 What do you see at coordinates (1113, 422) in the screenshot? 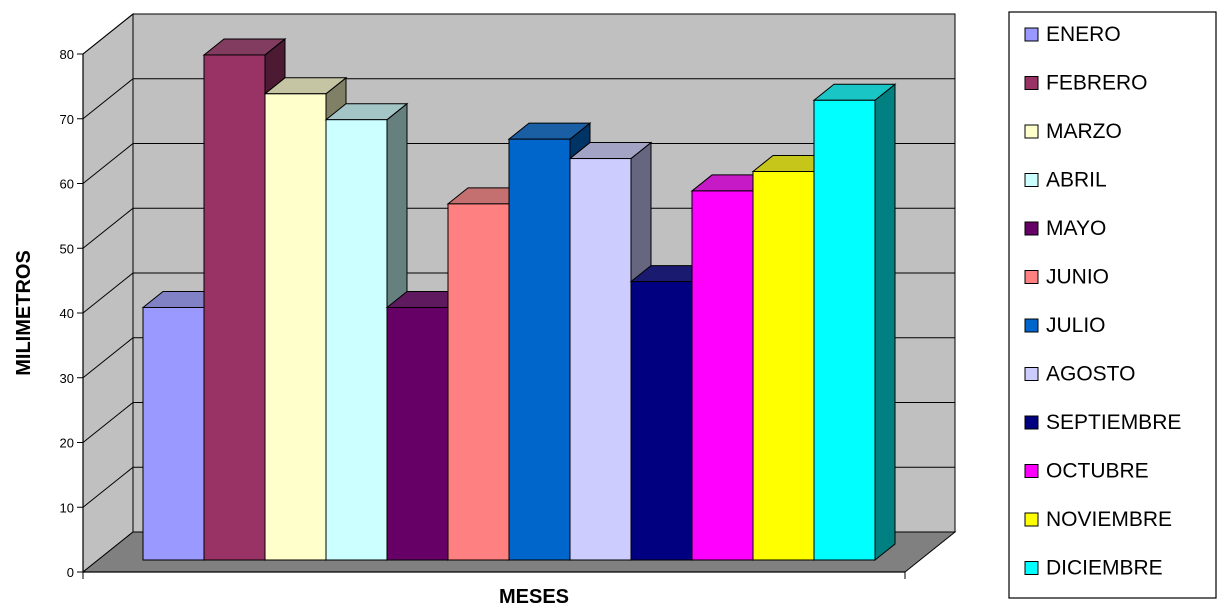
I see `legend-label: SEPTIEMBRE` at bounding box center [1113, 422].